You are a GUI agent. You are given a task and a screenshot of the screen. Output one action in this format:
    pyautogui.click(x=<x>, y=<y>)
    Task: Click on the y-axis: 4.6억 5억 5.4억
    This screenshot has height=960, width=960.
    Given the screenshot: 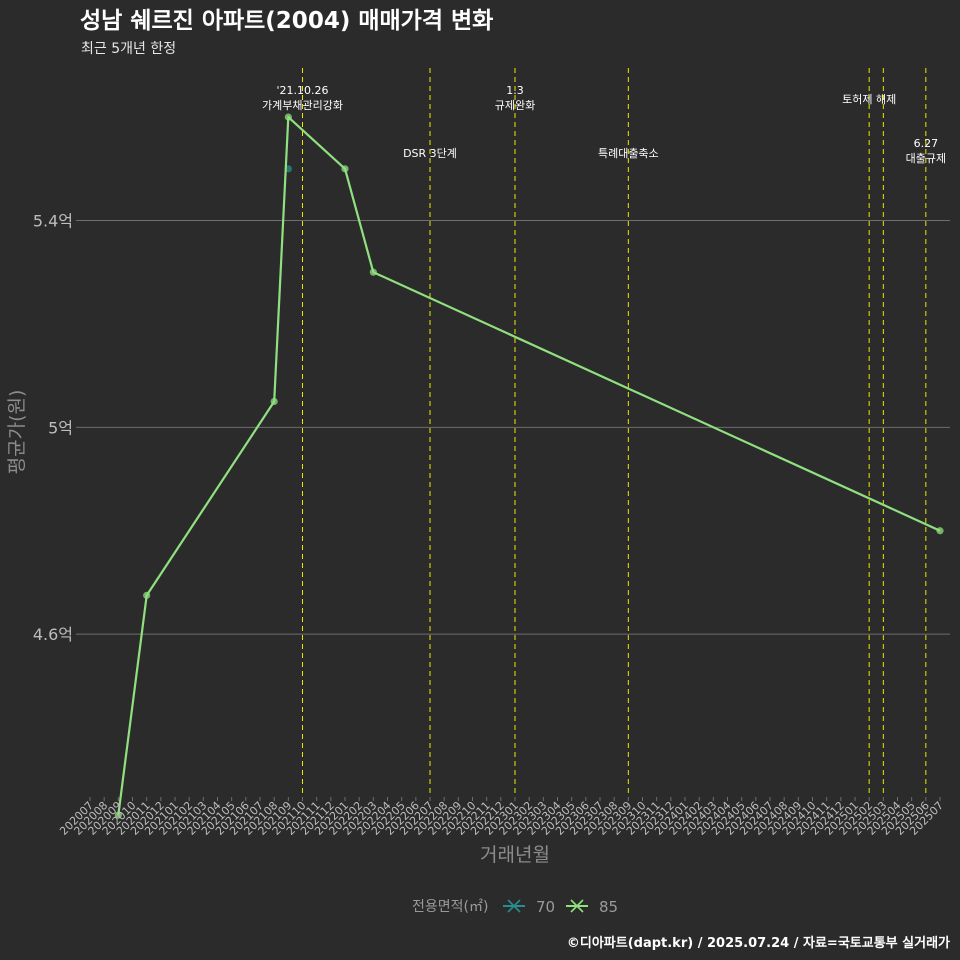 What is the action you would take?
    pyautogui.click(x=56, y=428)
    